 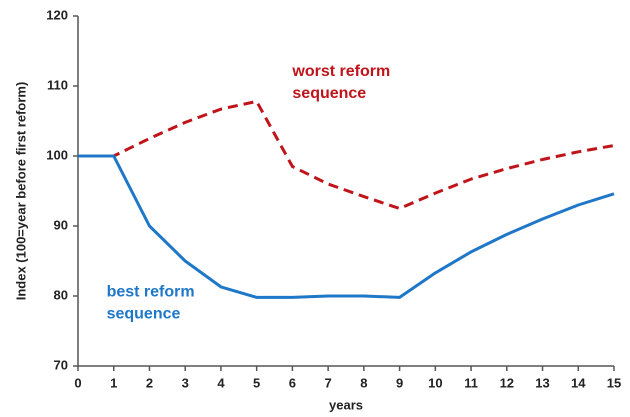 I want to click on x-tick-label: 0, so click(x=77, y=382).